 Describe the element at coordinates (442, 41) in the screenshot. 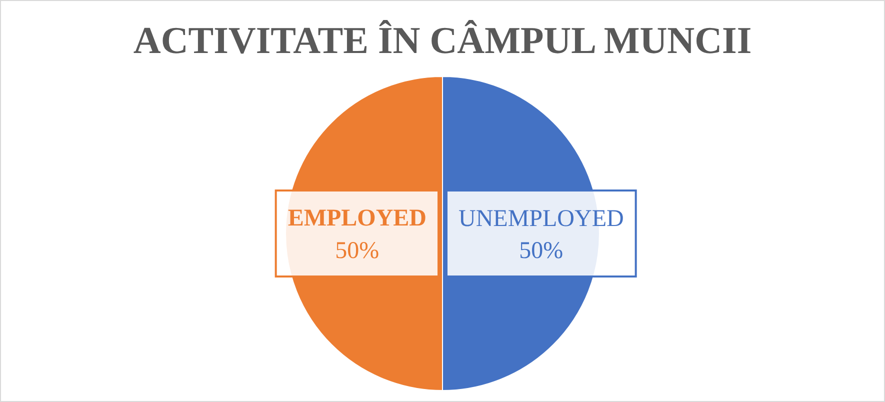

I see `chart-title: ACTIVITATE ÎN CÂMPUL MUNCII` at that location.